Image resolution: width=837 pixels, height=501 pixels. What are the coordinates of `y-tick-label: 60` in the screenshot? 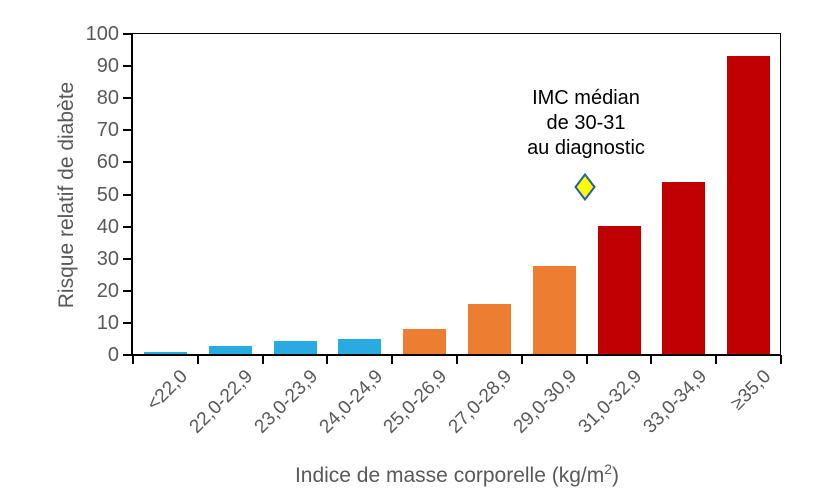 It's located at (107, 162).